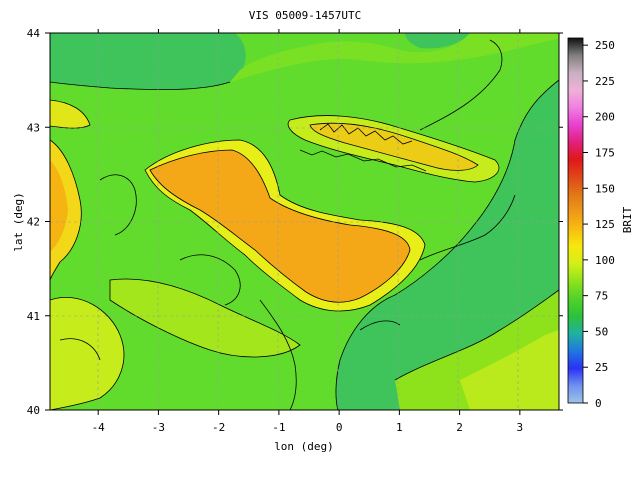 Image resolution: width=640 pixels, height=480 pixels. I want to click on ebro-valley-core, so click(280, 226).